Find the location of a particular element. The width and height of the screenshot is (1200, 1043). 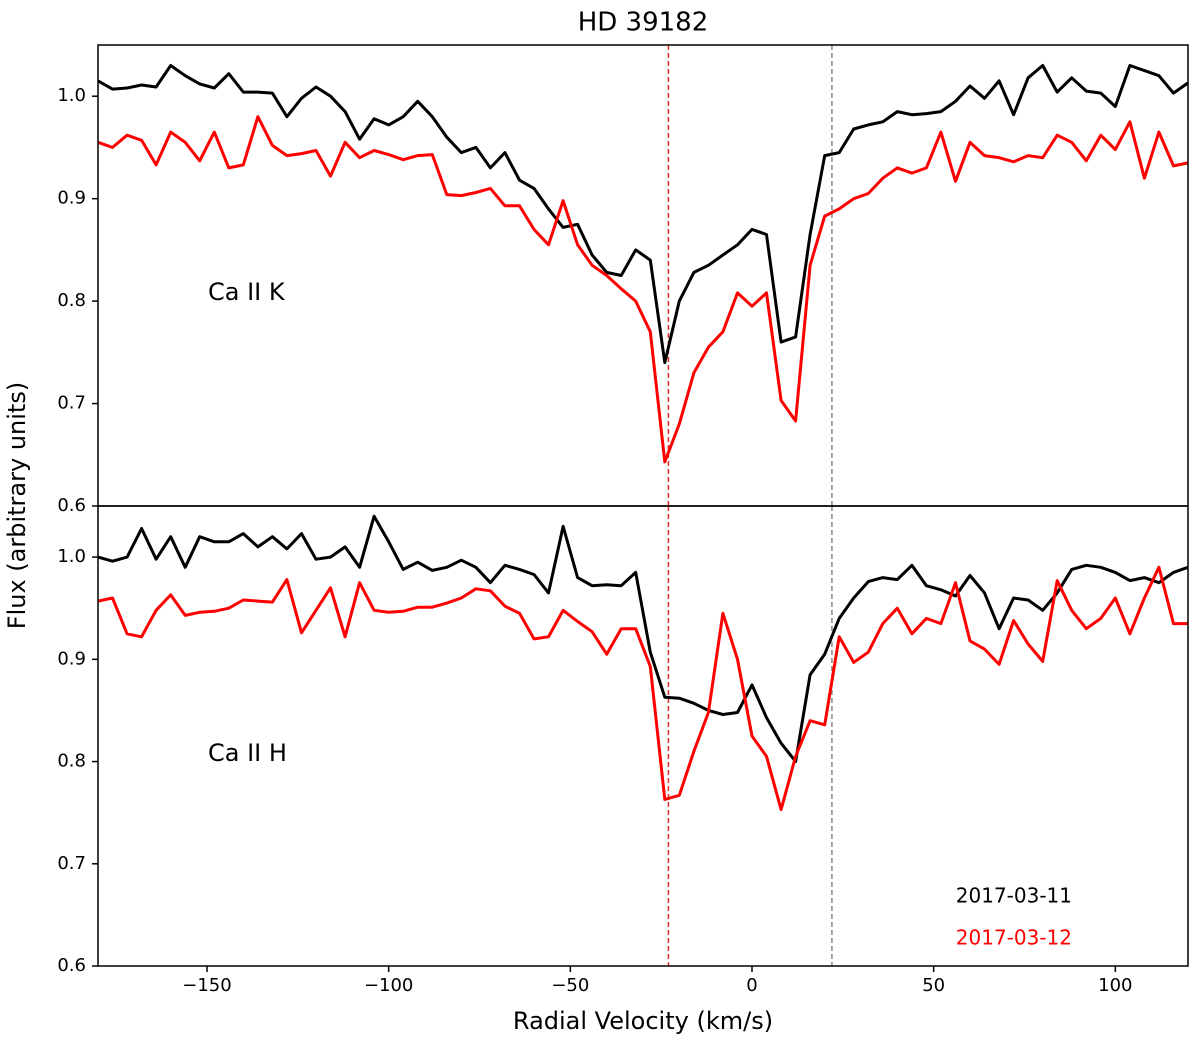

x-tick-label: 0 is located at coordinates (751, 985).